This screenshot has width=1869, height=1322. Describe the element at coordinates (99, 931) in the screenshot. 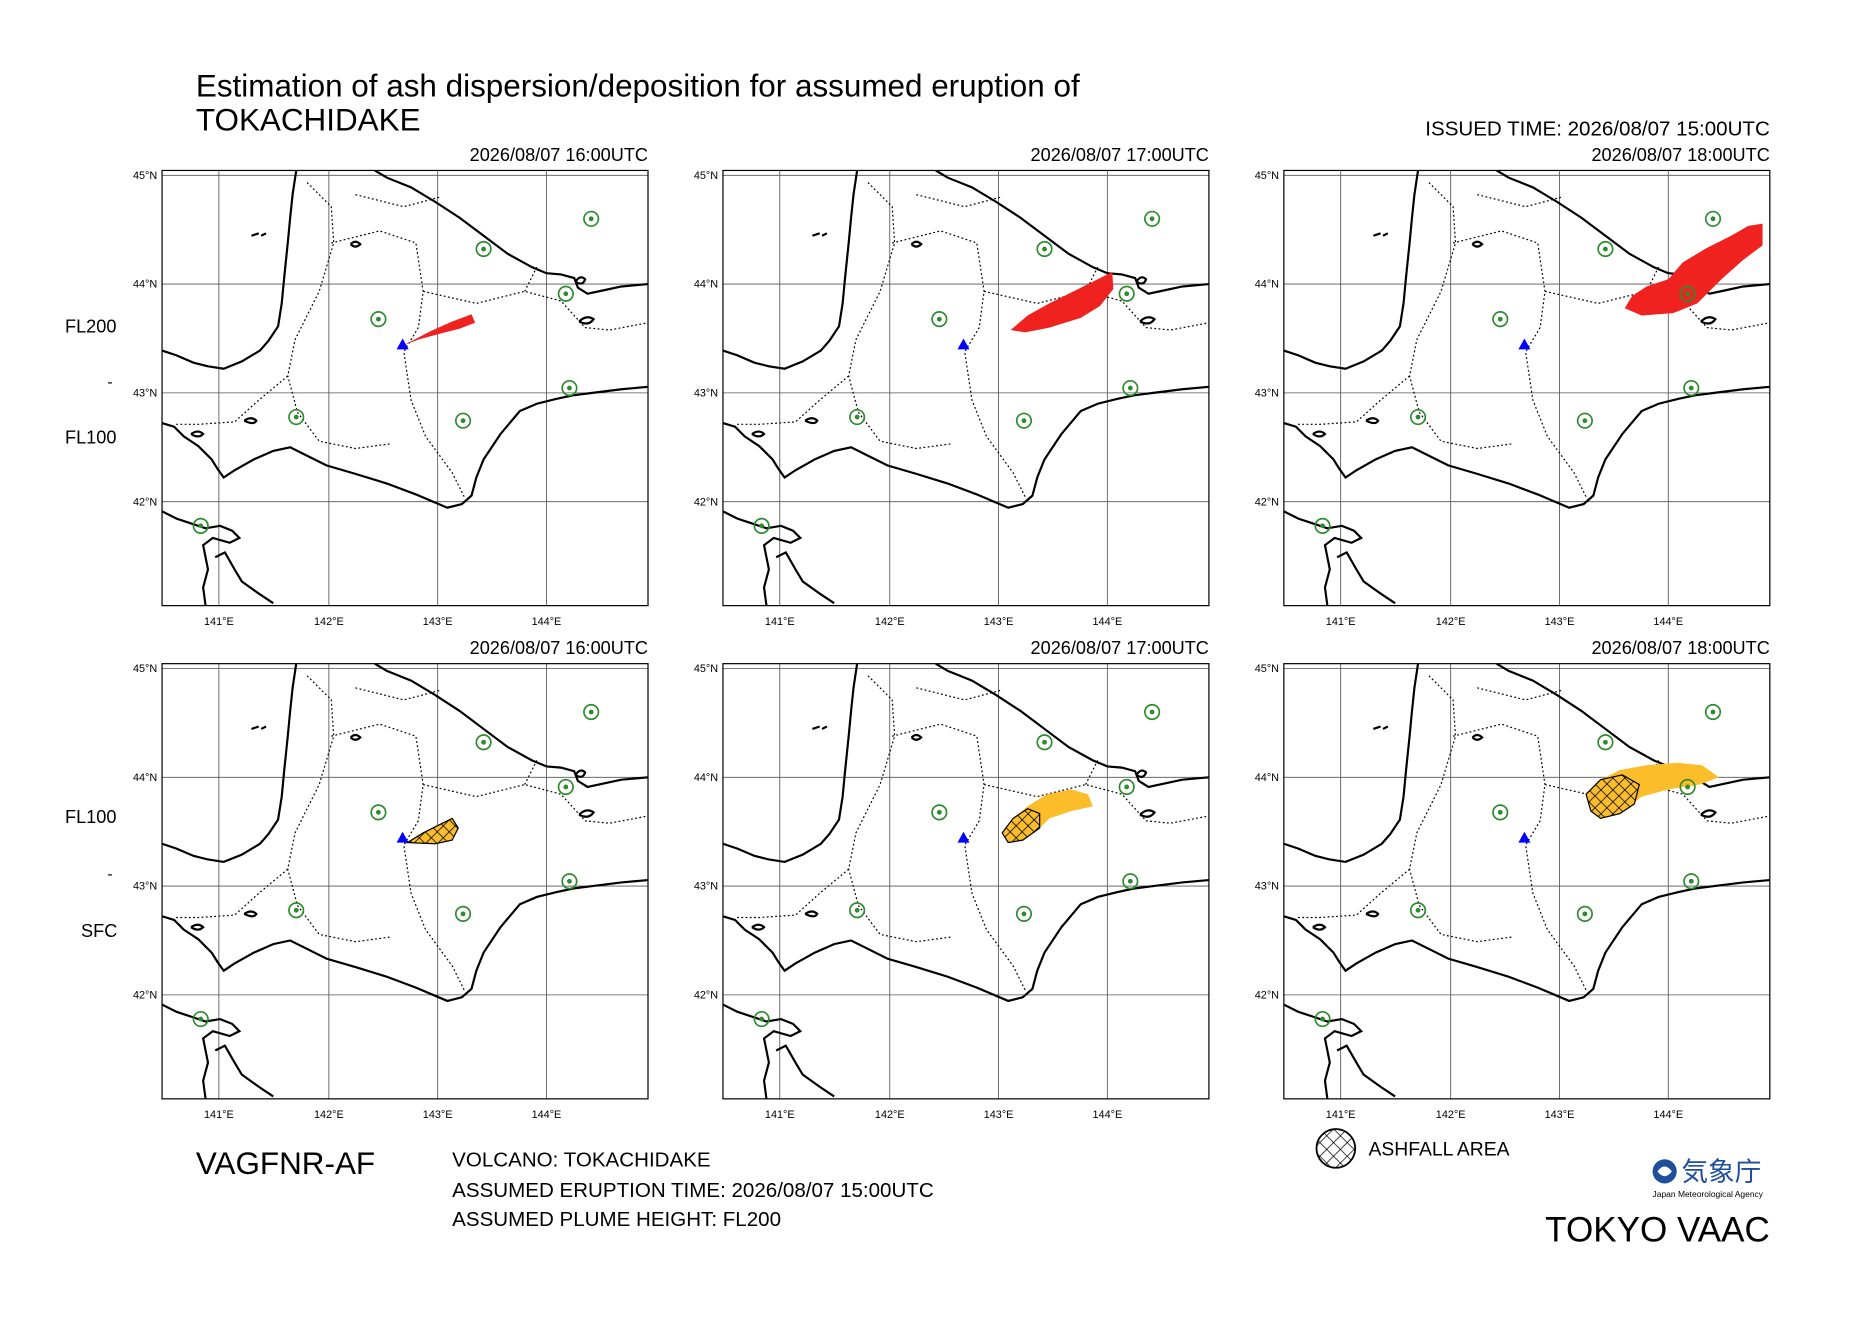

I see `row-label: SFC` at that location.